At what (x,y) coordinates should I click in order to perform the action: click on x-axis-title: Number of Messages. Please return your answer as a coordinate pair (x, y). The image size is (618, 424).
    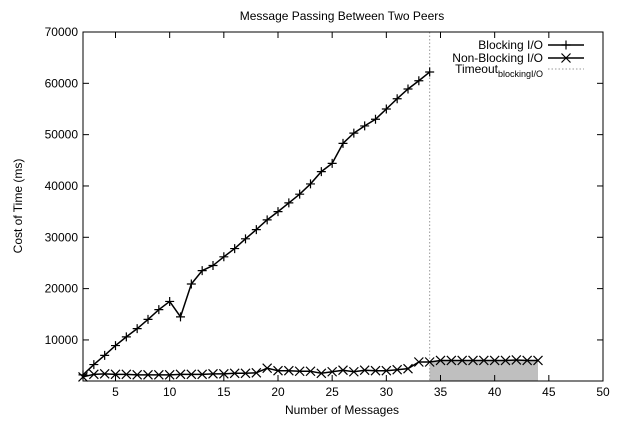
    Looking at the image, I should click on (342, 410).